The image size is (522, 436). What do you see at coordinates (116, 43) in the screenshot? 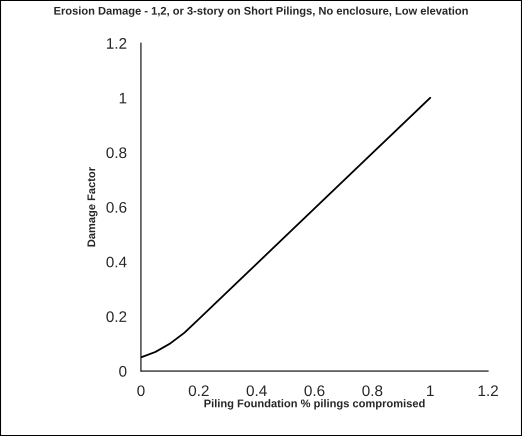
I see `y-tick-label: 1.2` at bounding box center [116, 43].